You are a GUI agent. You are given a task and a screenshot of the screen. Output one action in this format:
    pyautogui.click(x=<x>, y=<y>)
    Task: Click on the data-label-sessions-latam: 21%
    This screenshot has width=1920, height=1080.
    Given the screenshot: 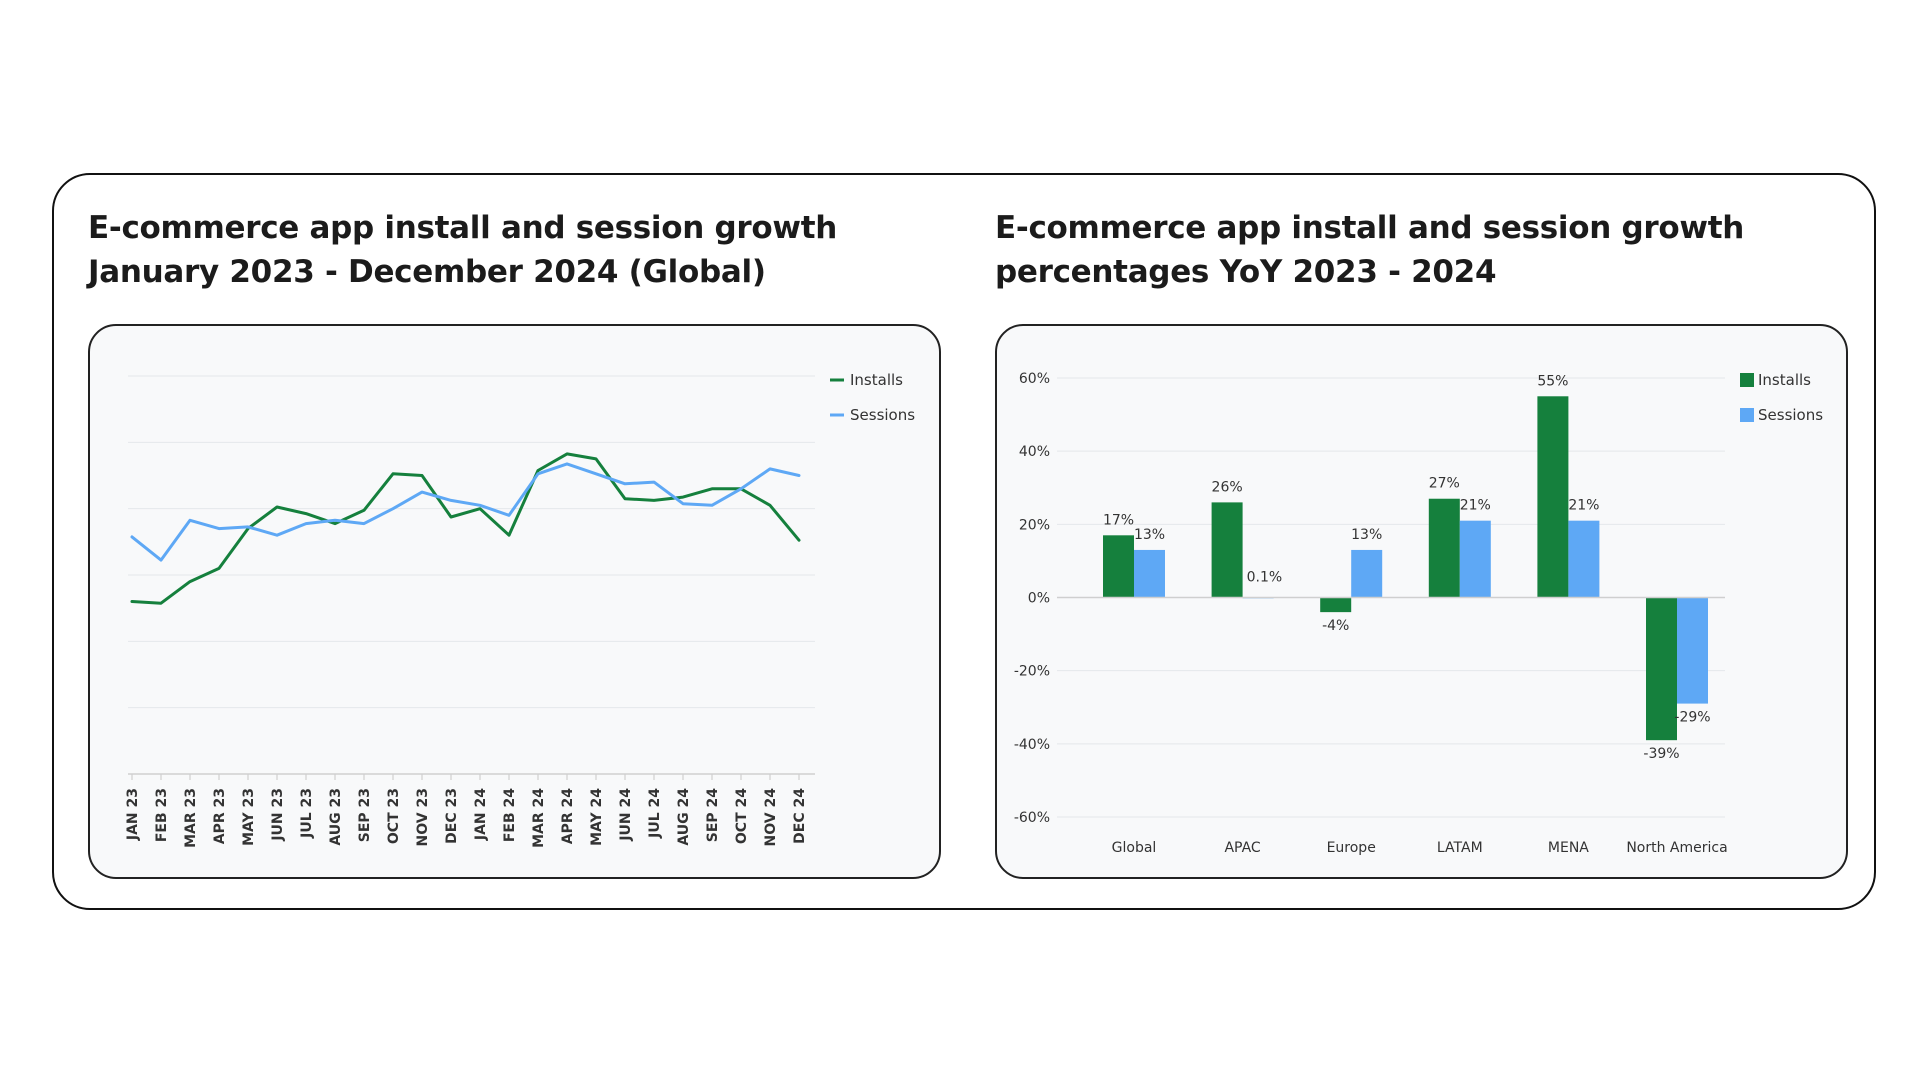 What is the action you would take?
    pyautogui.click(x=1475, y=506)
    